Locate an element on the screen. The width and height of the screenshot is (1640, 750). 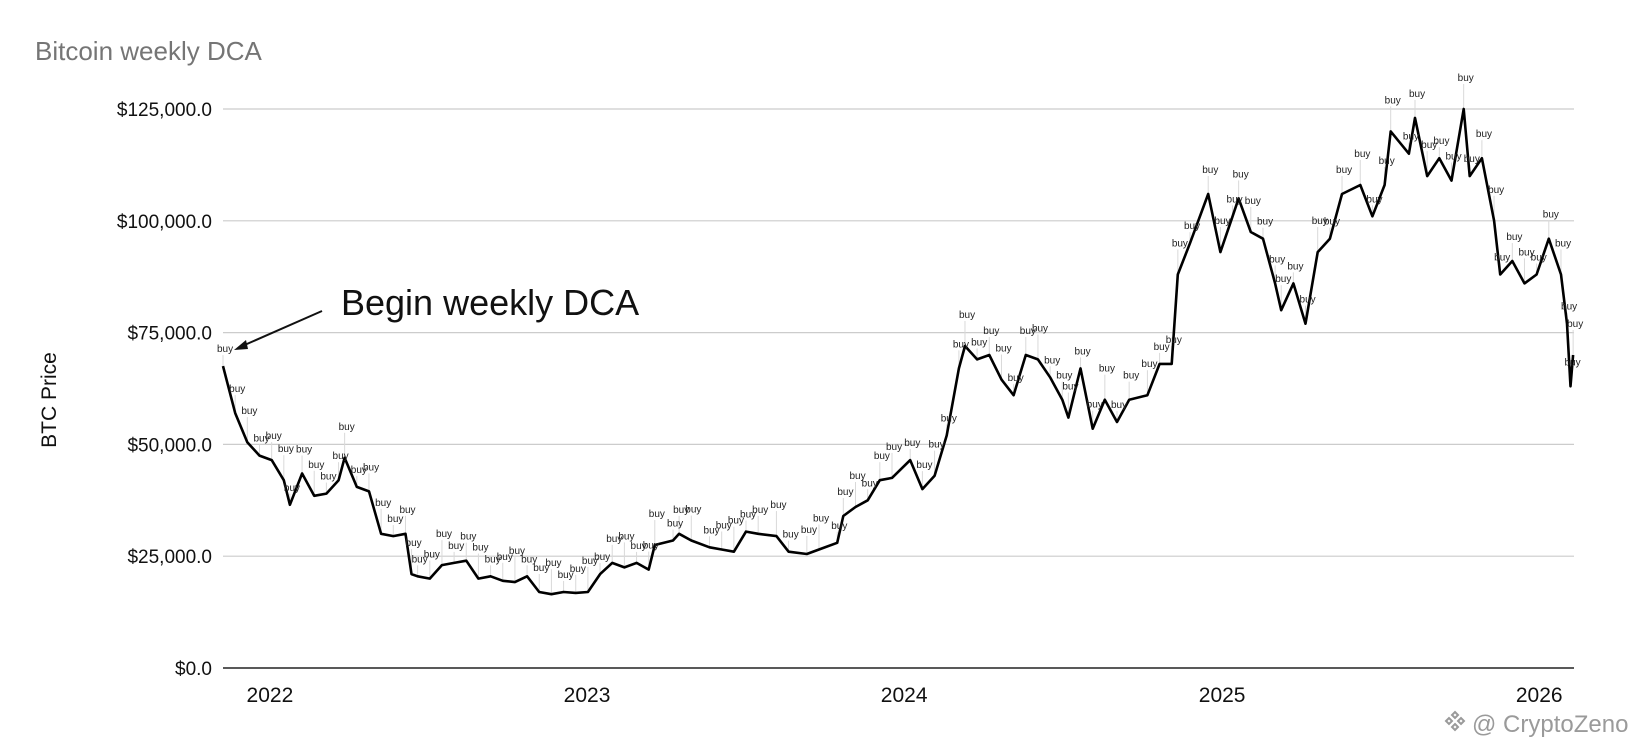
x-tick-label: 2024 is located at coordinates (904, 695).